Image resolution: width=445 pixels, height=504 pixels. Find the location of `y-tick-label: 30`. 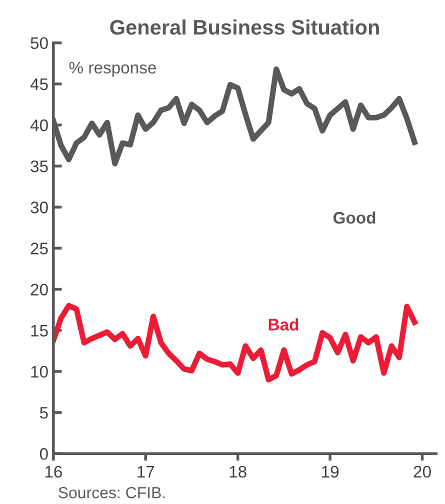

y-tick-label: 30 is located at coordinates (39, 208).